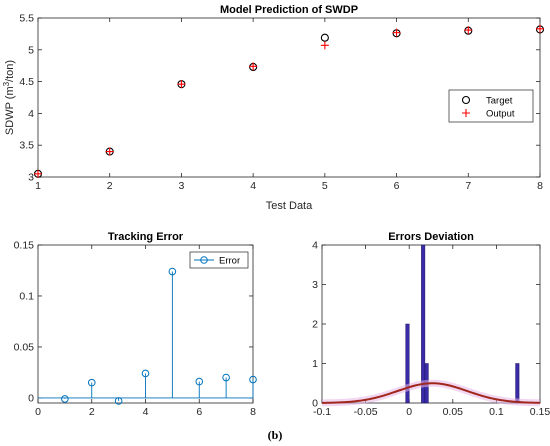  What do you see at coordinates (289, 206) in the screenshot?
I see `x-axis-label: Test Data` at bounding box center [289, 206].